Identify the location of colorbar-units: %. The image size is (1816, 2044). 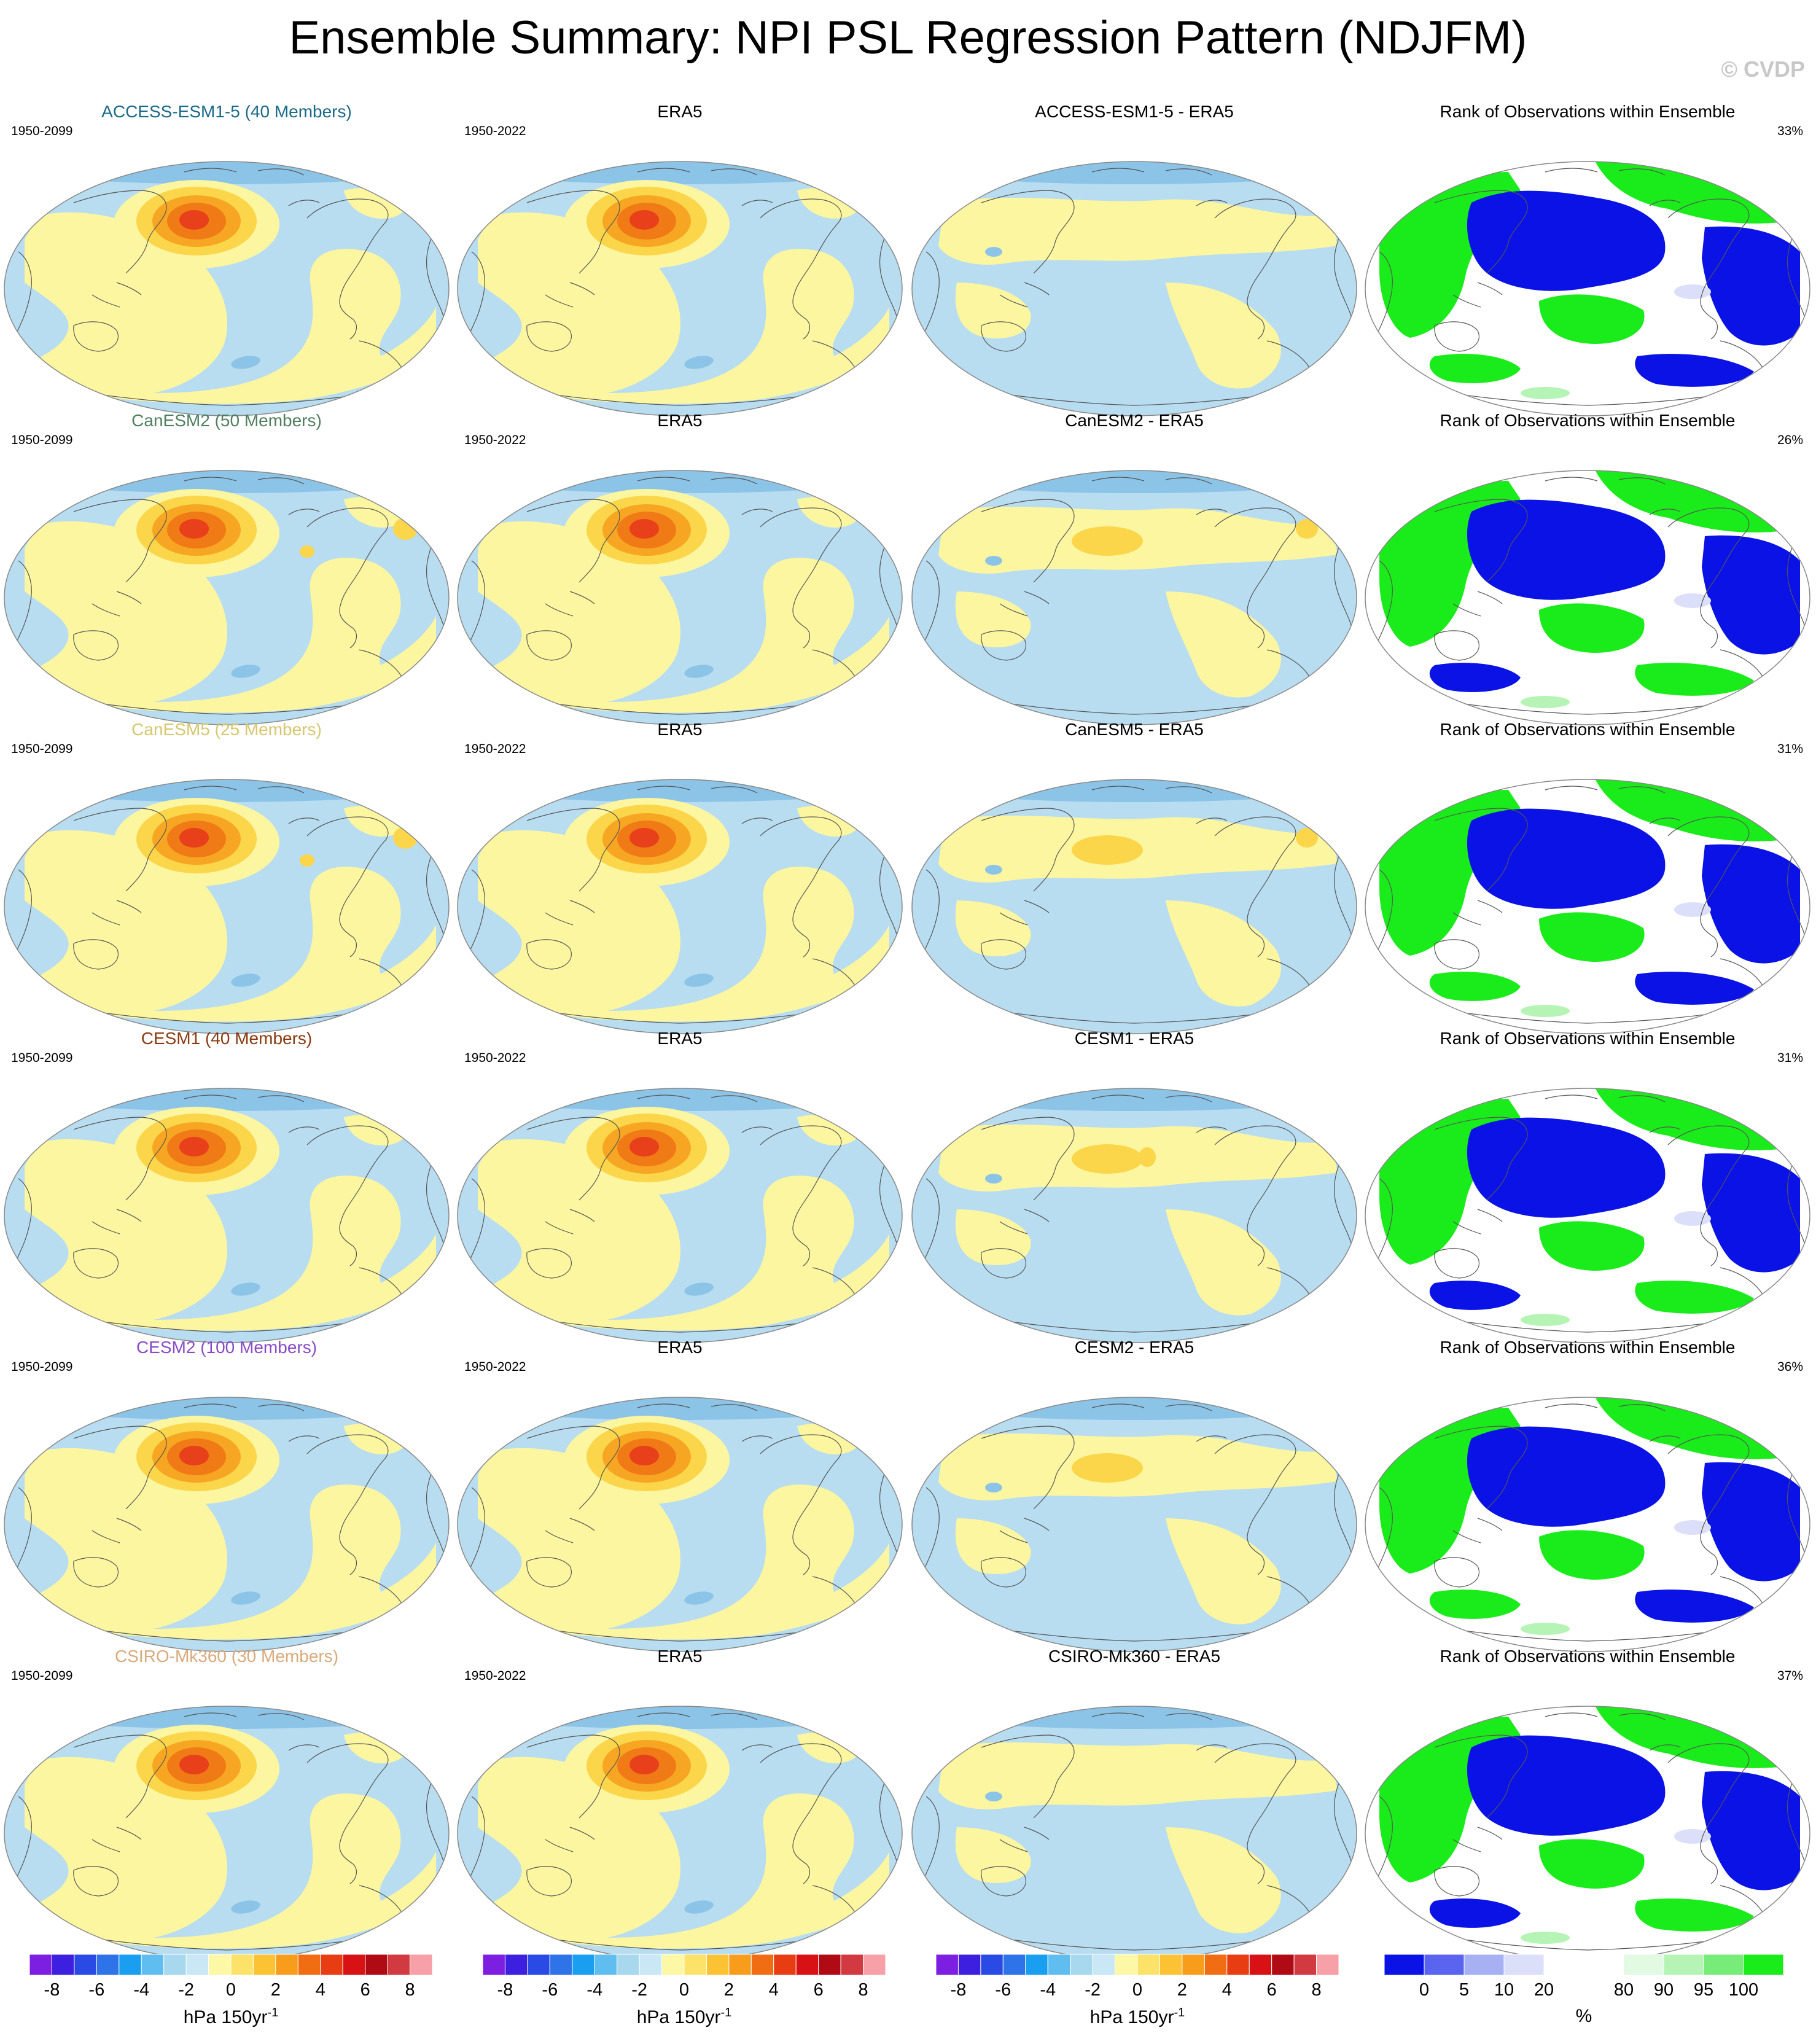
(1583, 2016).